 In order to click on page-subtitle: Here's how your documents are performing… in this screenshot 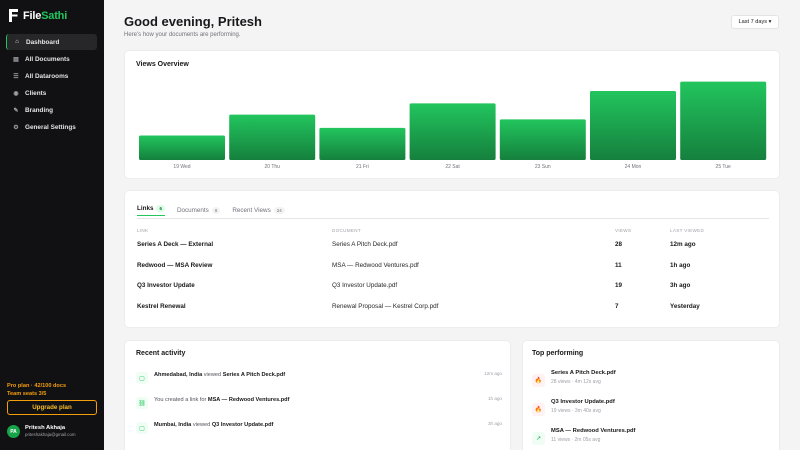, I will do `click(182, 35)`.